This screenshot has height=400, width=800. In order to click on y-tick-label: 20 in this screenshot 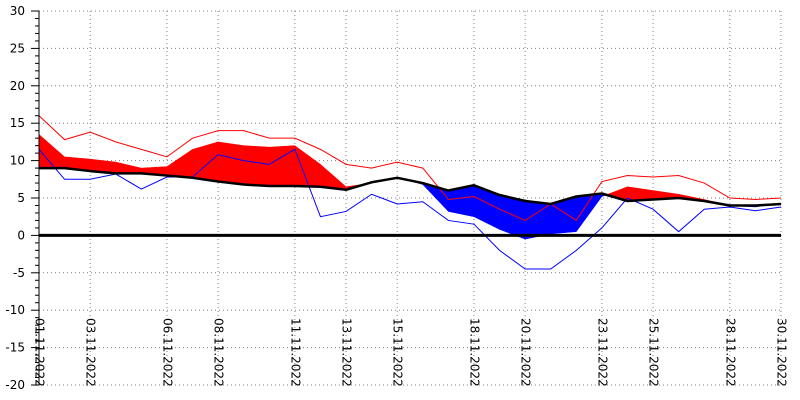, I will do `click(17, 86)`.